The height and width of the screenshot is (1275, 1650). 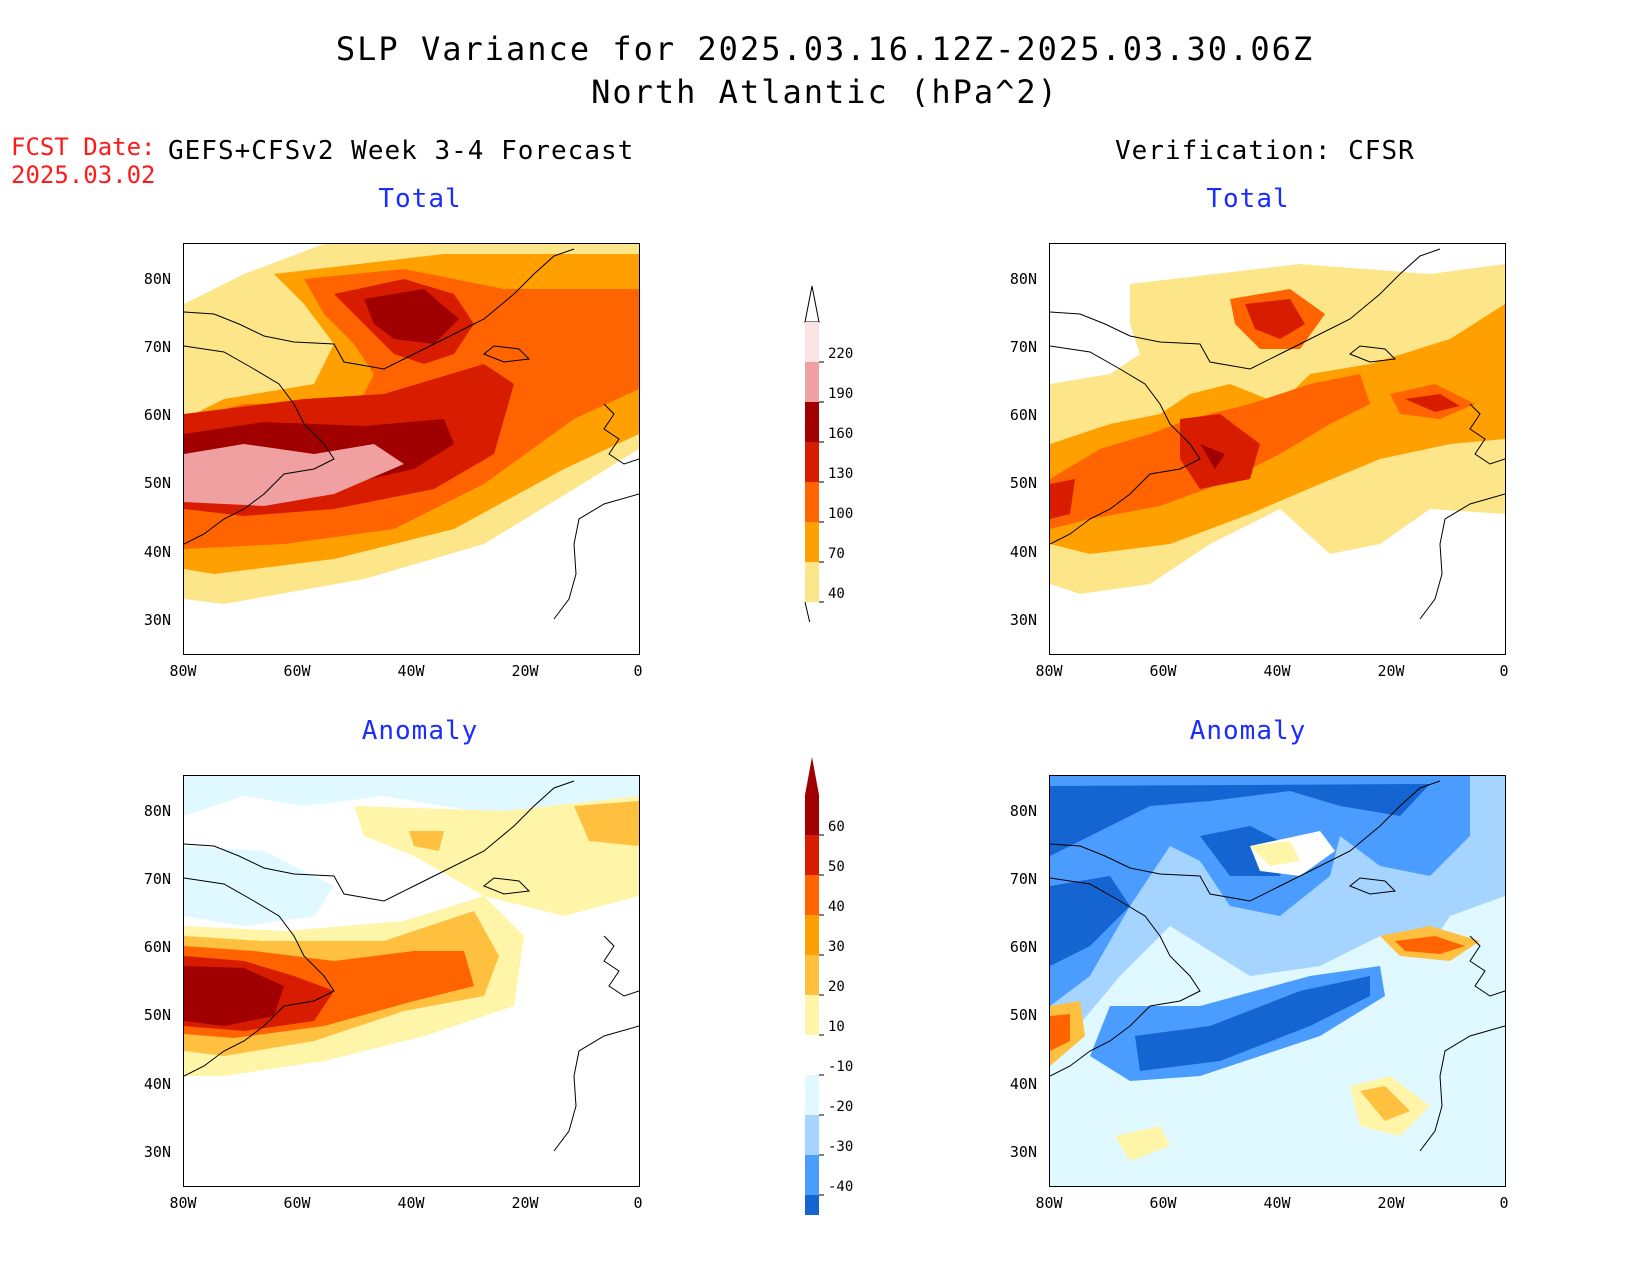 I want to click on panel-title-verification-total: Total, so click(x=1248, y=199).